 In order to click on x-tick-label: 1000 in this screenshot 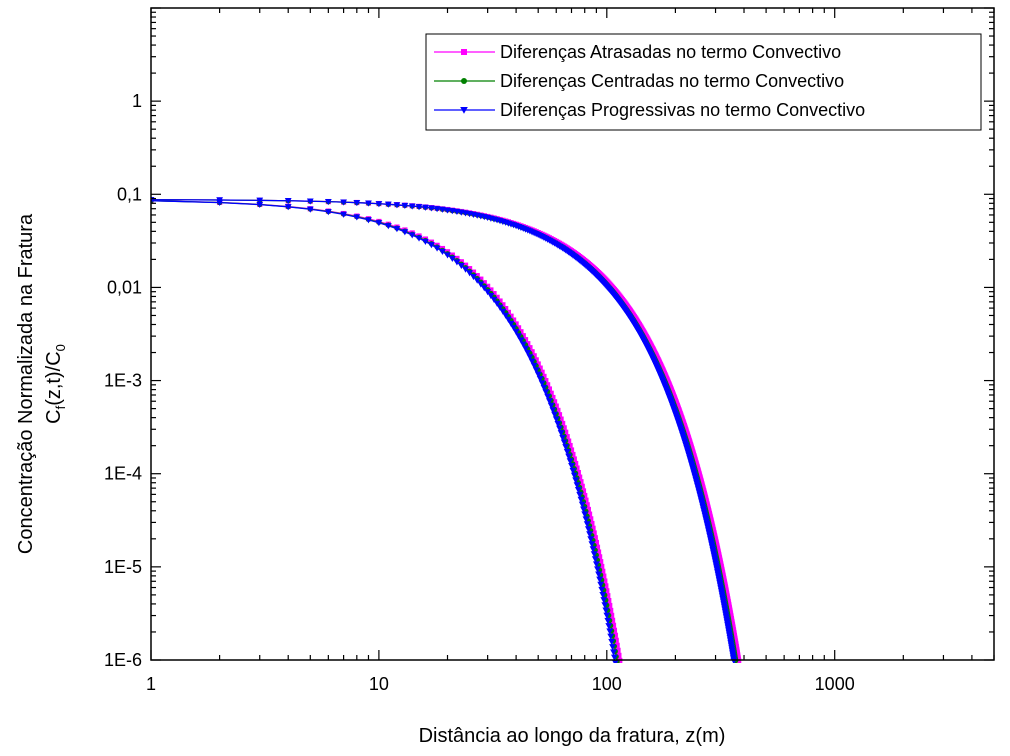, I will do `click(835, 684)`.